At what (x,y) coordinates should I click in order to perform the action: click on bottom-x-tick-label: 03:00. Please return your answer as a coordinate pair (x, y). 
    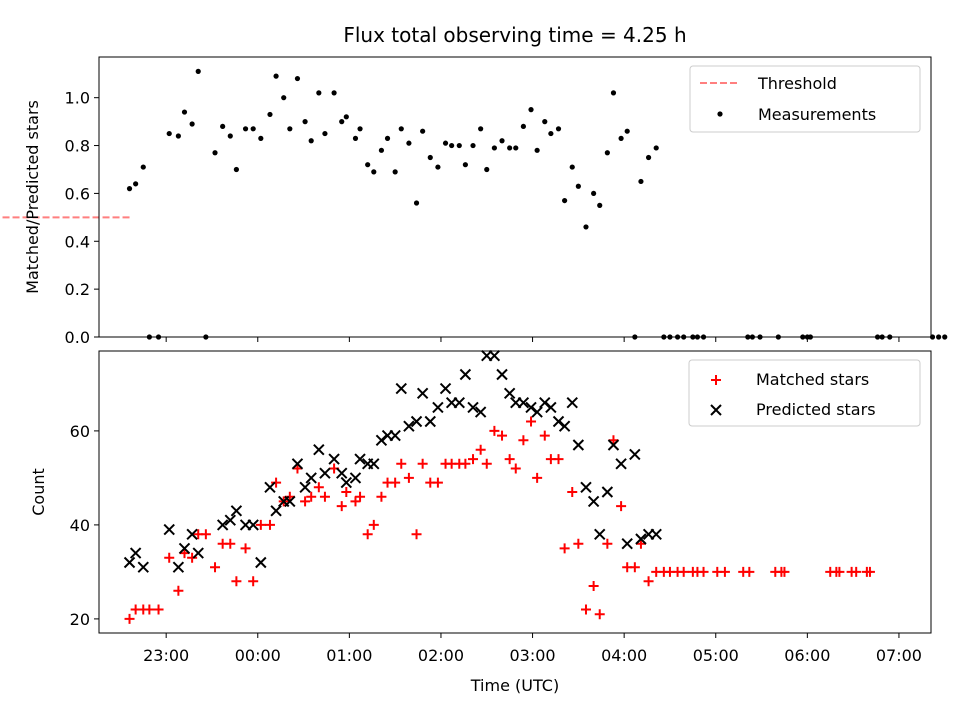
    Looking at the image, I should click on (533, 655).